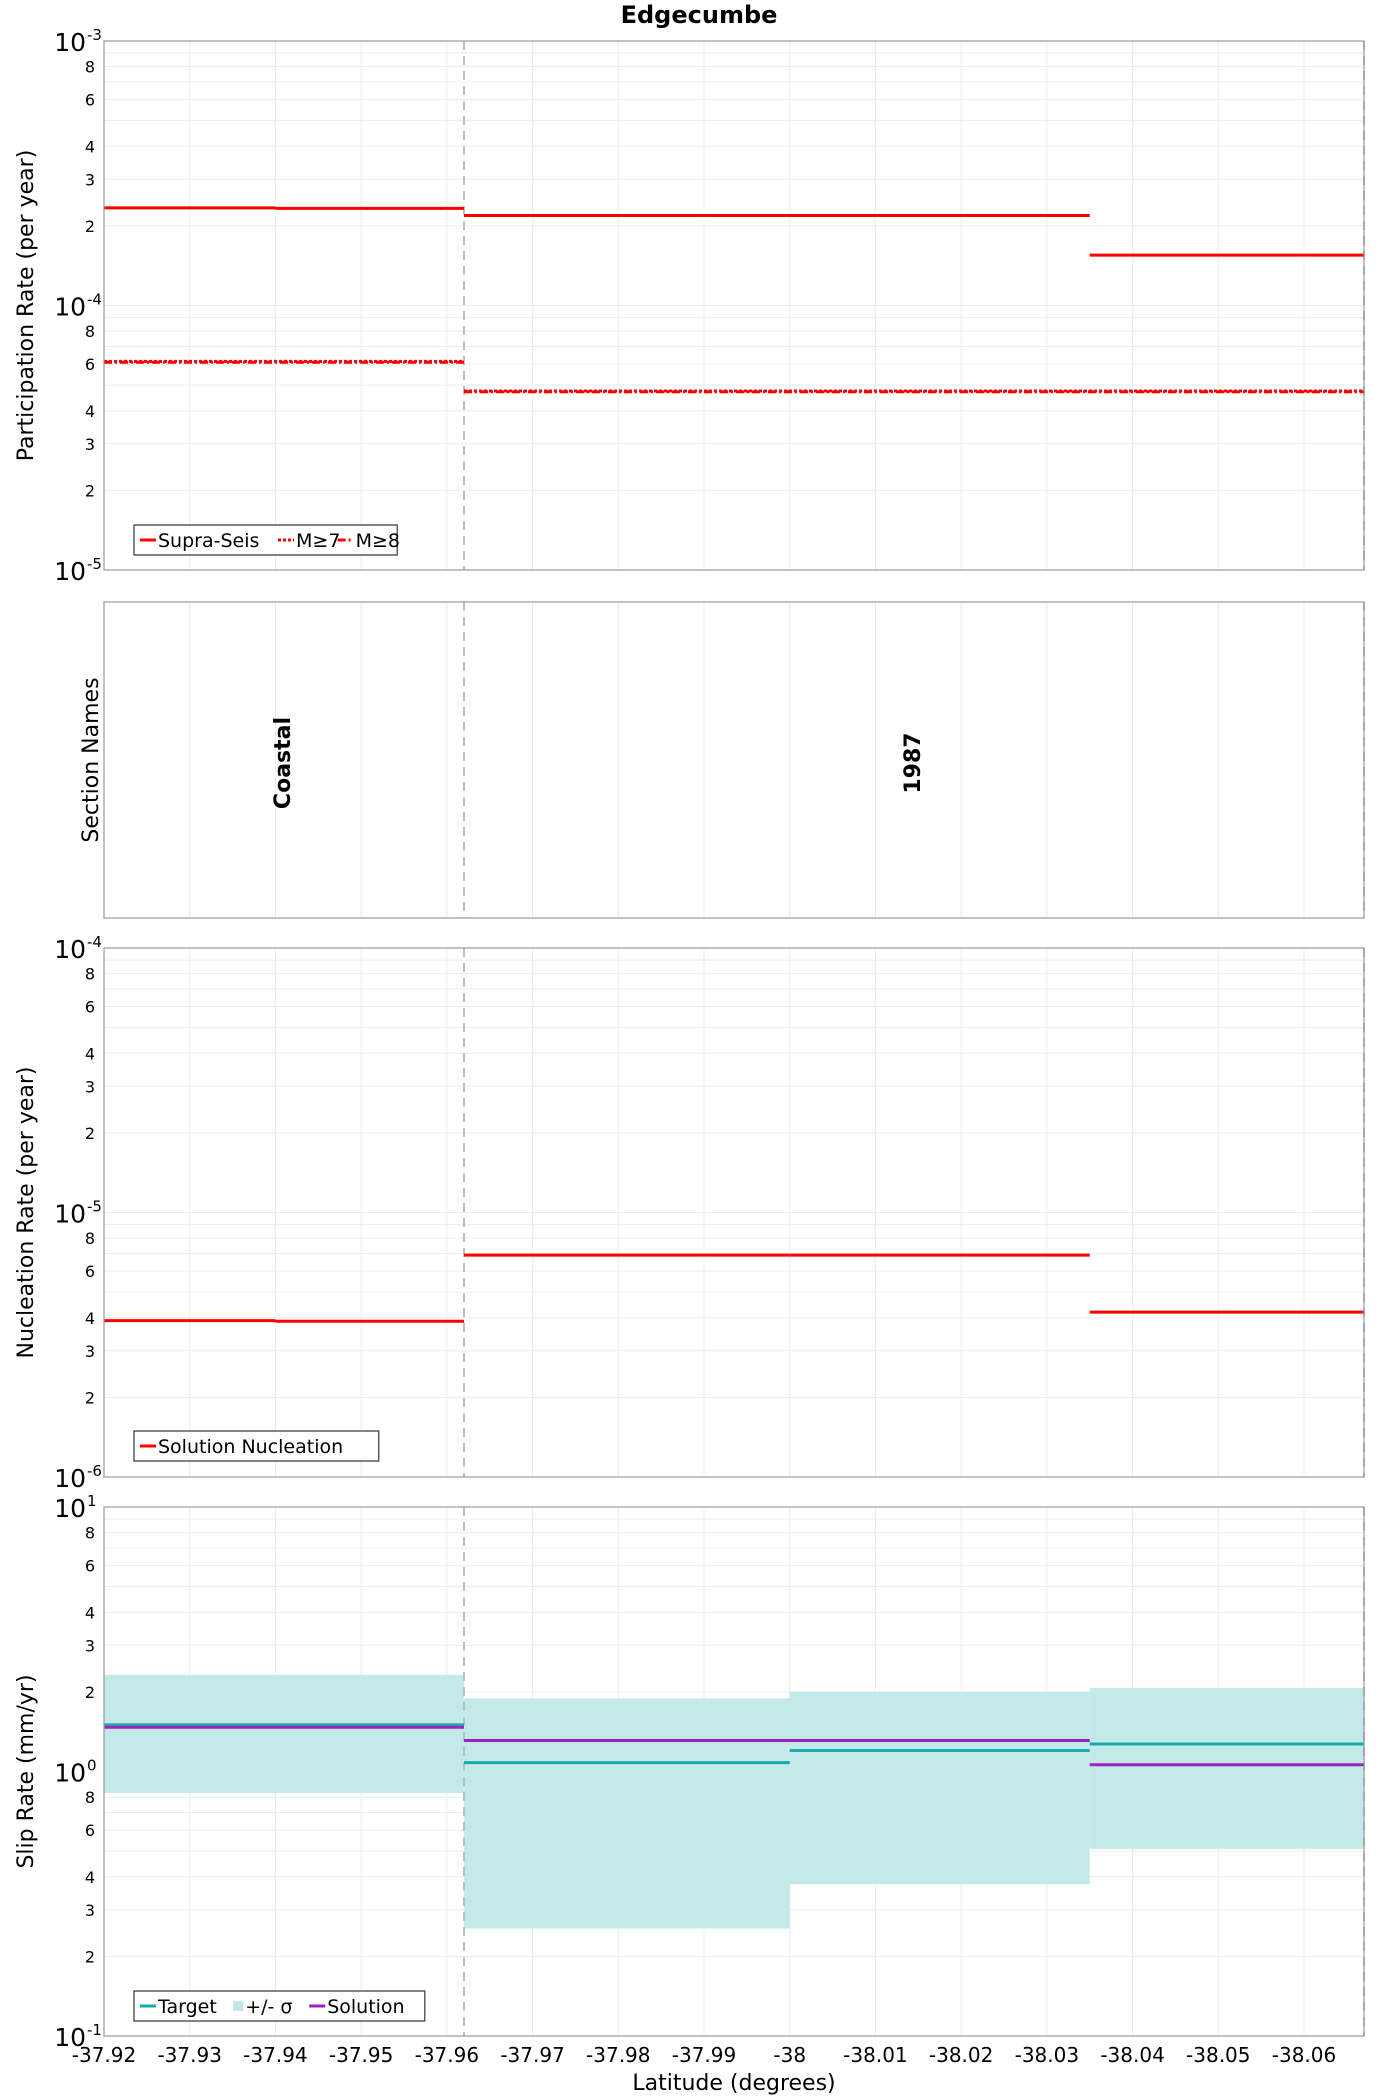 The image size is (1400, 2100). Describe the element at coordinates (532, 2055) in the screenshot. I see `x-tick-label: -37.97` at that location.